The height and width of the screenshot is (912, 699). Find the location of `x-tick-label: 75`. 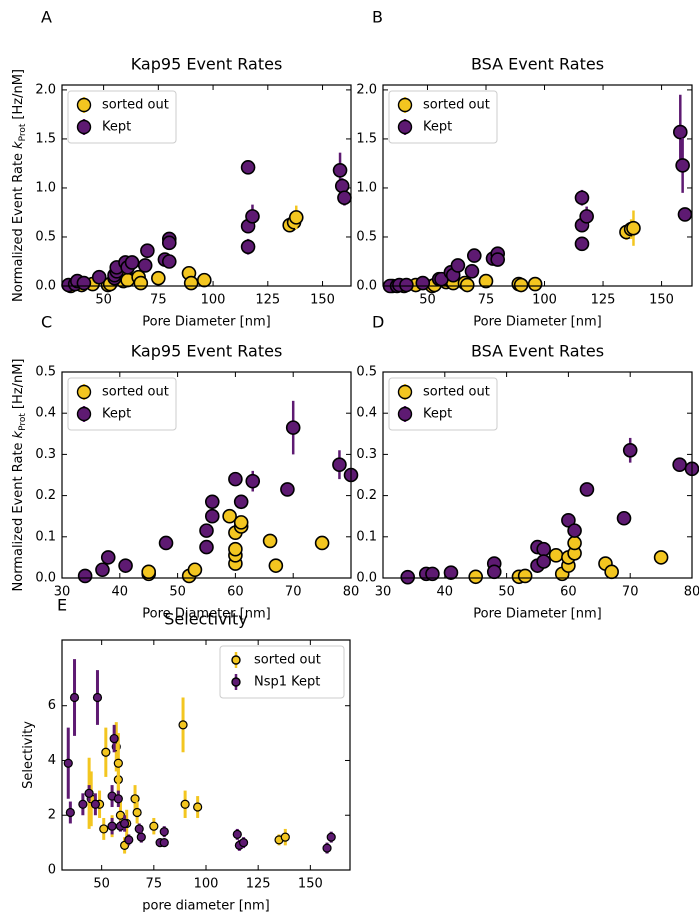

x-tick-label: 75 is located at coordinates (158, 300).